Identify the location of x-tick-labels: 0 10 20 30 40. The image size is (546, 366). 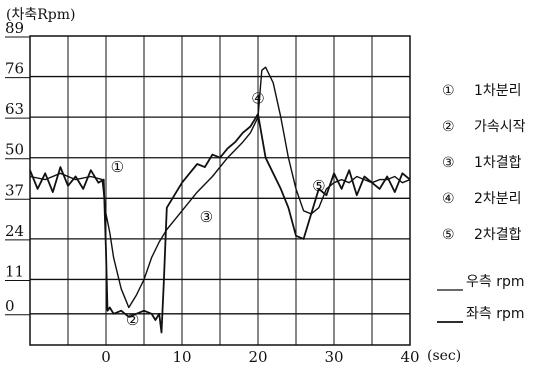
(260, 357).